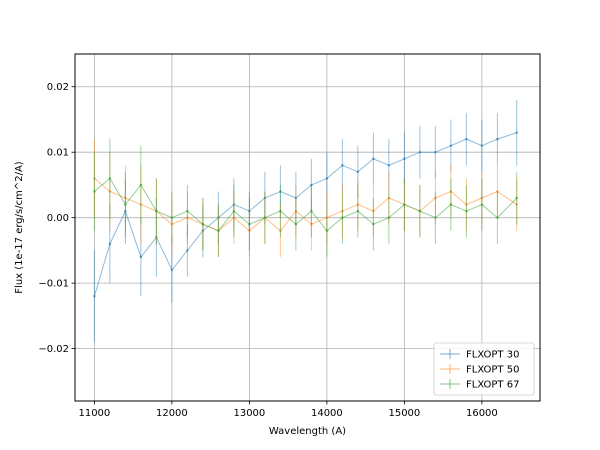 The height and width of the screenshot is (450, 600). I want to click on legend-label: FLXOPT 30, so click(492, 355).